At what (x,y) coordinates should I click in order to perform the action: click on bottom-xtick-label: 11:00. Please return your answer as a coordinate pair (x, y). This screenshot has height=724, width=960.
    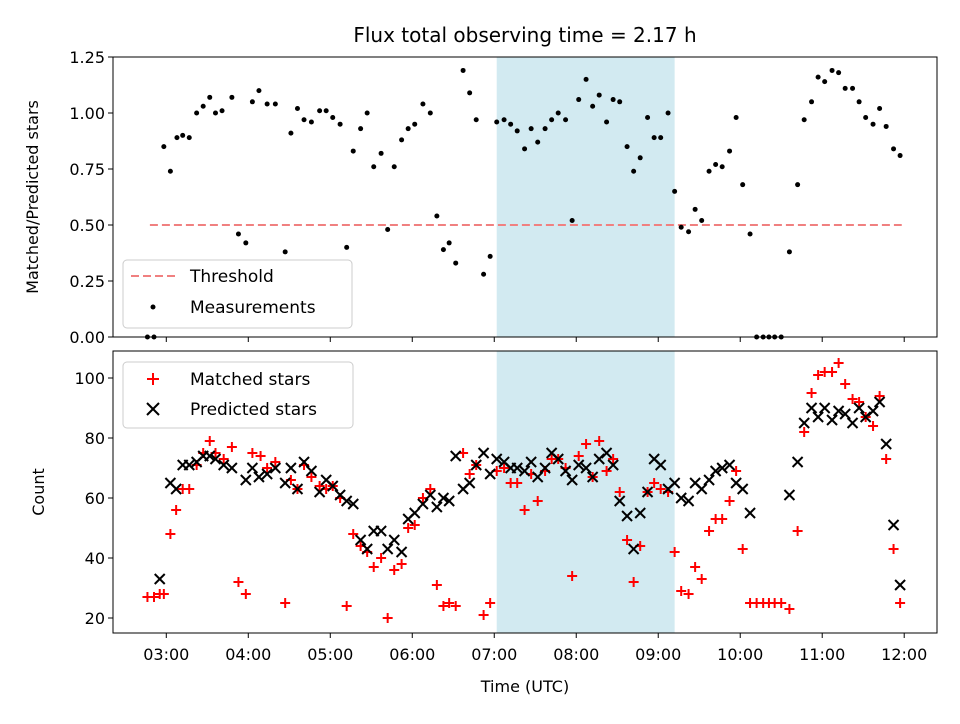
    Looking at the image, I should click on (822, 654).